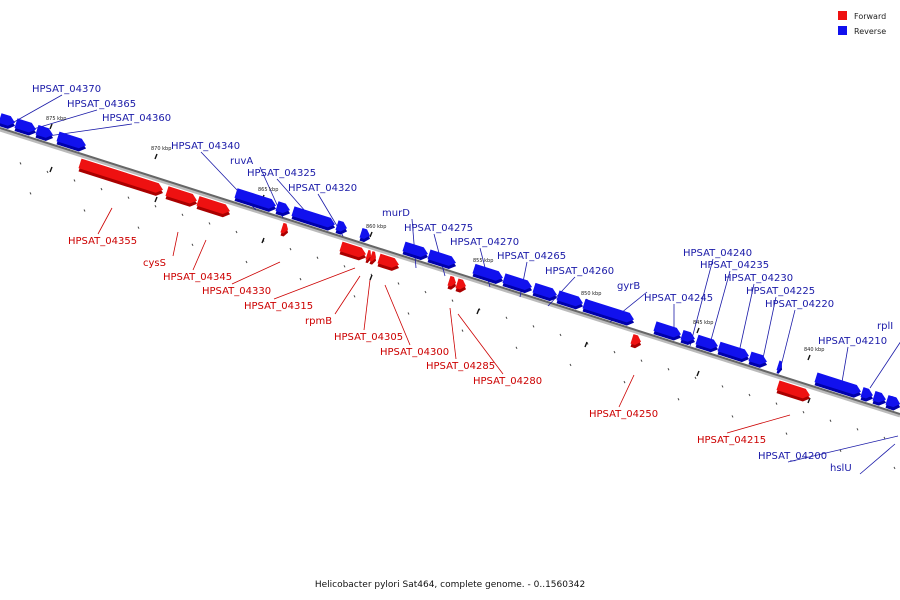 The height and width of the screenshot is (600, 900). I want to click on gene-label: hslU, so click(841, 468).